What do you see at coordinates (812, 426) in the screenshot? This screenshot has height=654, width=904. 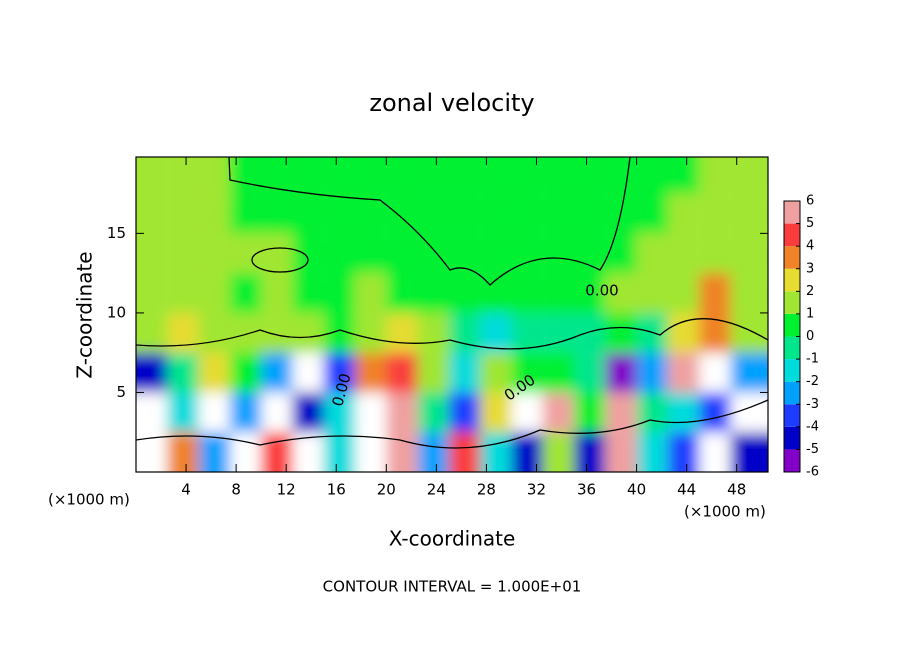 I see `colorbar-label: -4` at bounding box center [812, 426].